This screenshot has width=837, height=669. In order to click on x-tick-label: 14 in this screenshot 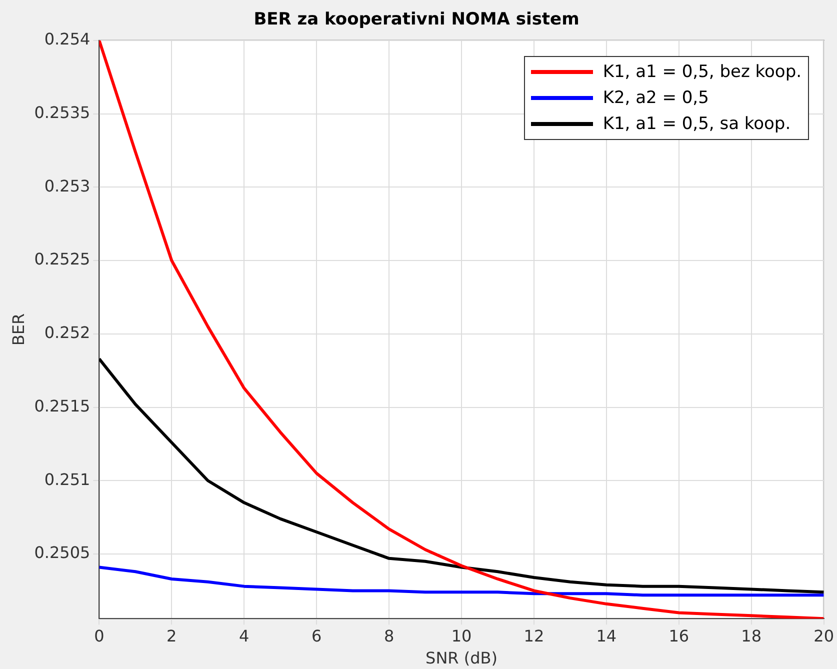, I will do `click(606, 636)`.